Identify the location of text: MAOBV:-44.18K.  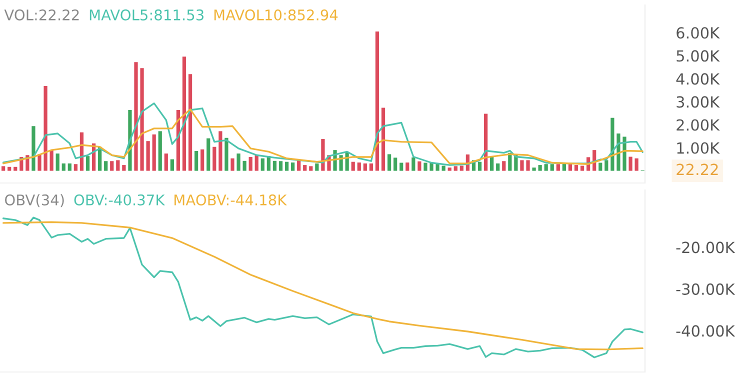
(230, 200).